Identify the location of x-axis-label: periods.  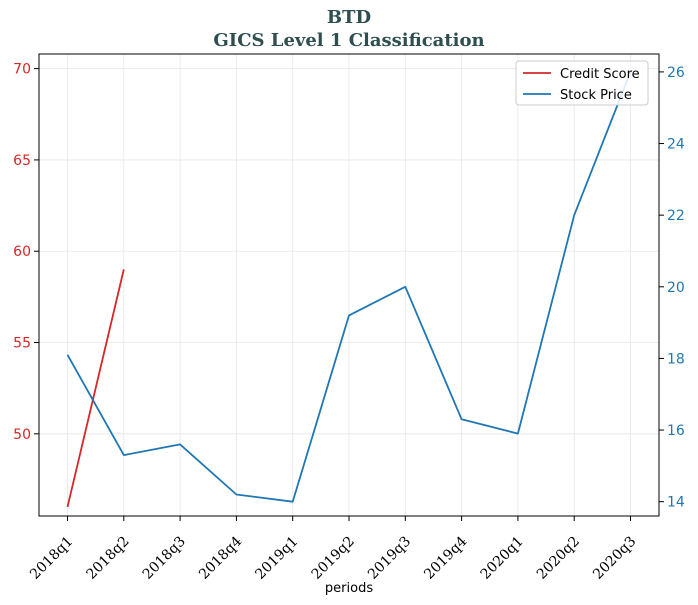
(349, 588).